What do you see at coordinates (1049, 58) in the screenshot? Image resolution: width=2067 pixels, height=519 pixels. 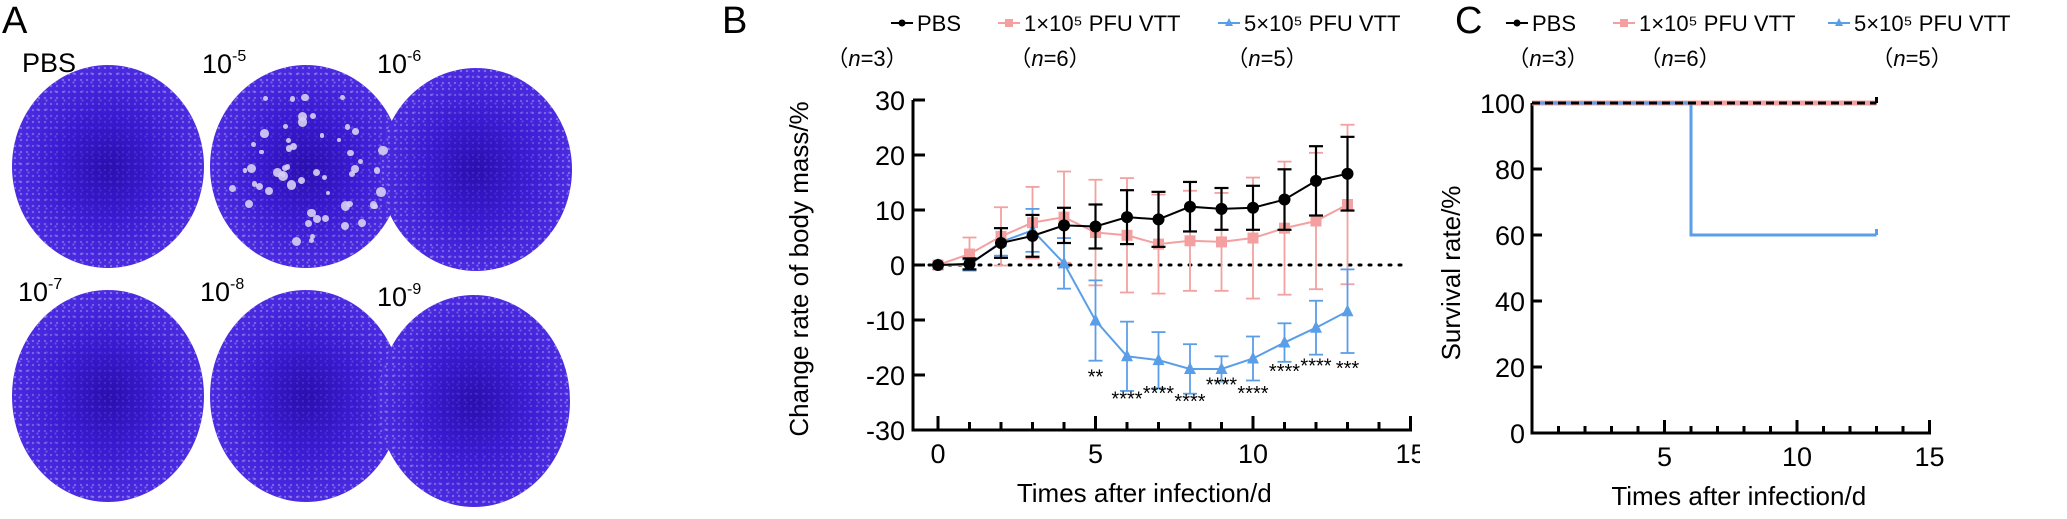 I see `legend-n-label: （n=6）` at bounding box center [1049, 58].